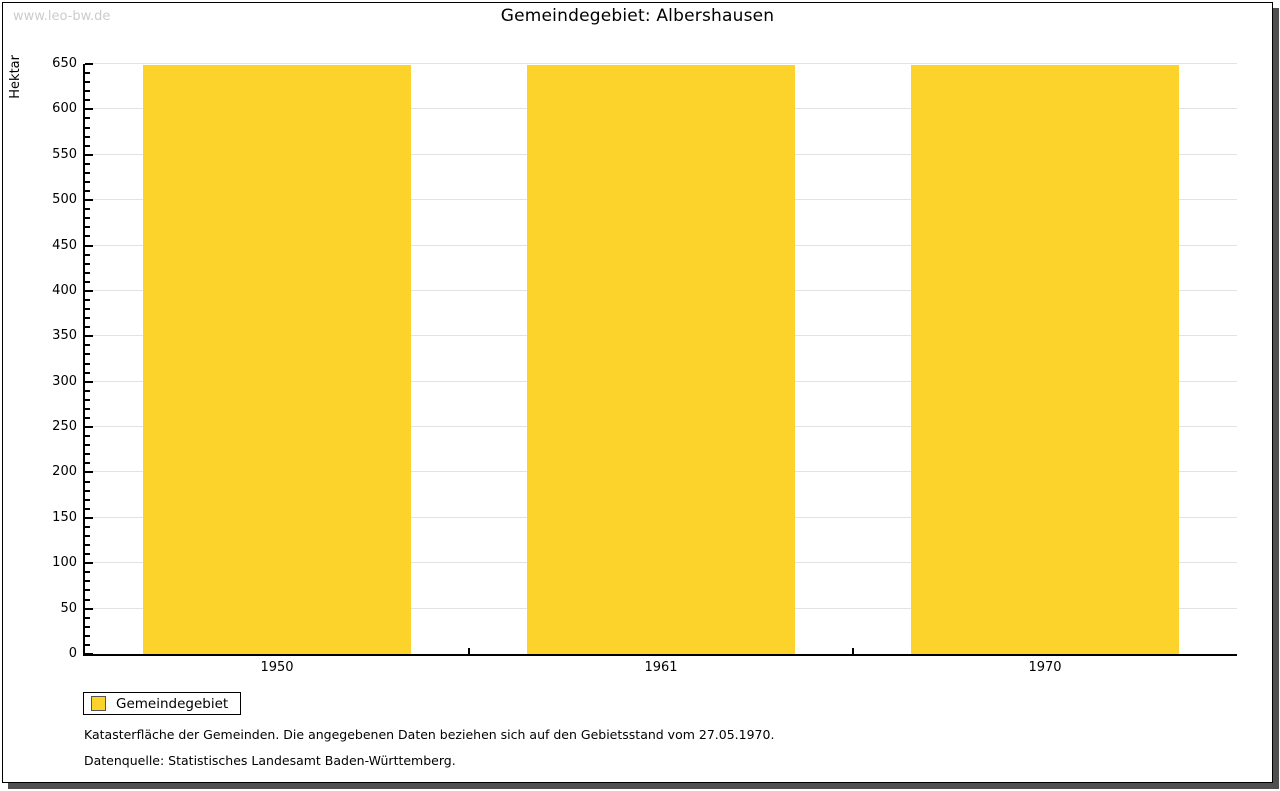 The width and height of the screenshot is (1280, 791). What do you see at coordinates (637, 16) in the screenshot?
I see `chart-title: Gemeindegebiet: Albershausen` at bounding box center [637, 16].